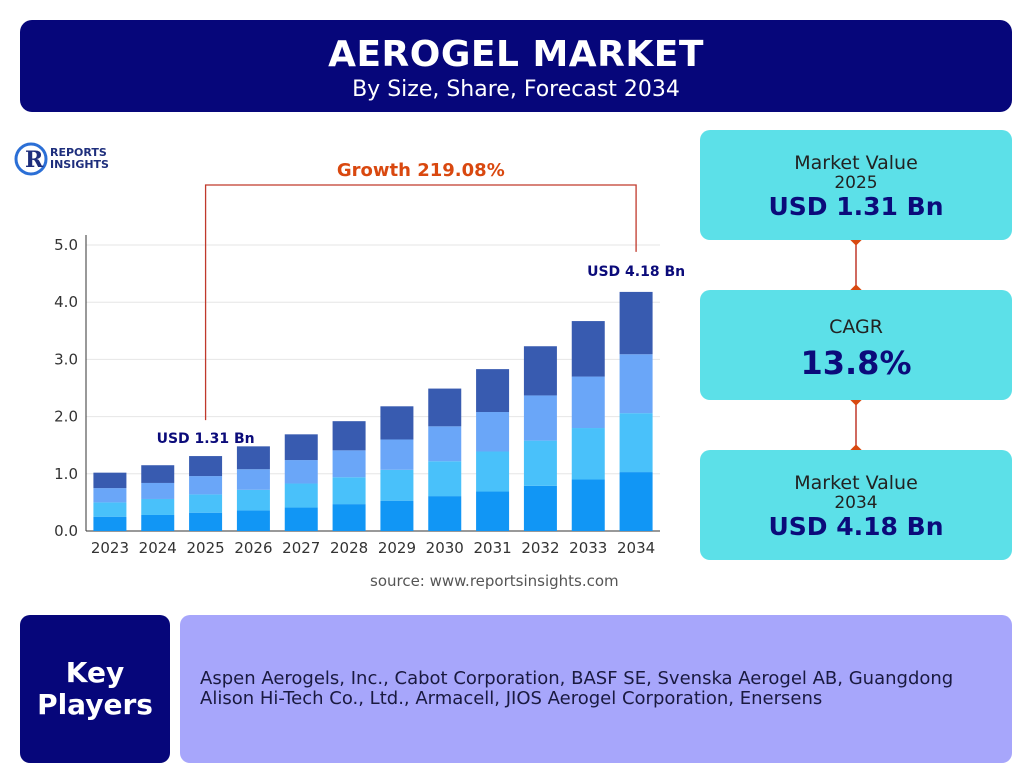 The height and width of the screenshot is (766, 1032). Describe the element at coordinates (420, 302) in the screenshot. I see `growth-bracket` at that location.